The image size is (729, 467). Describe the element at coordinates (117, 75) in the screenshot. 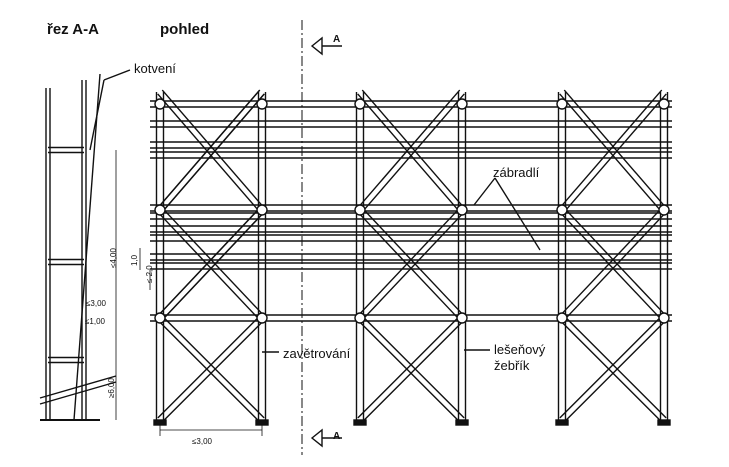

I see `anchoring-leader` at that location.